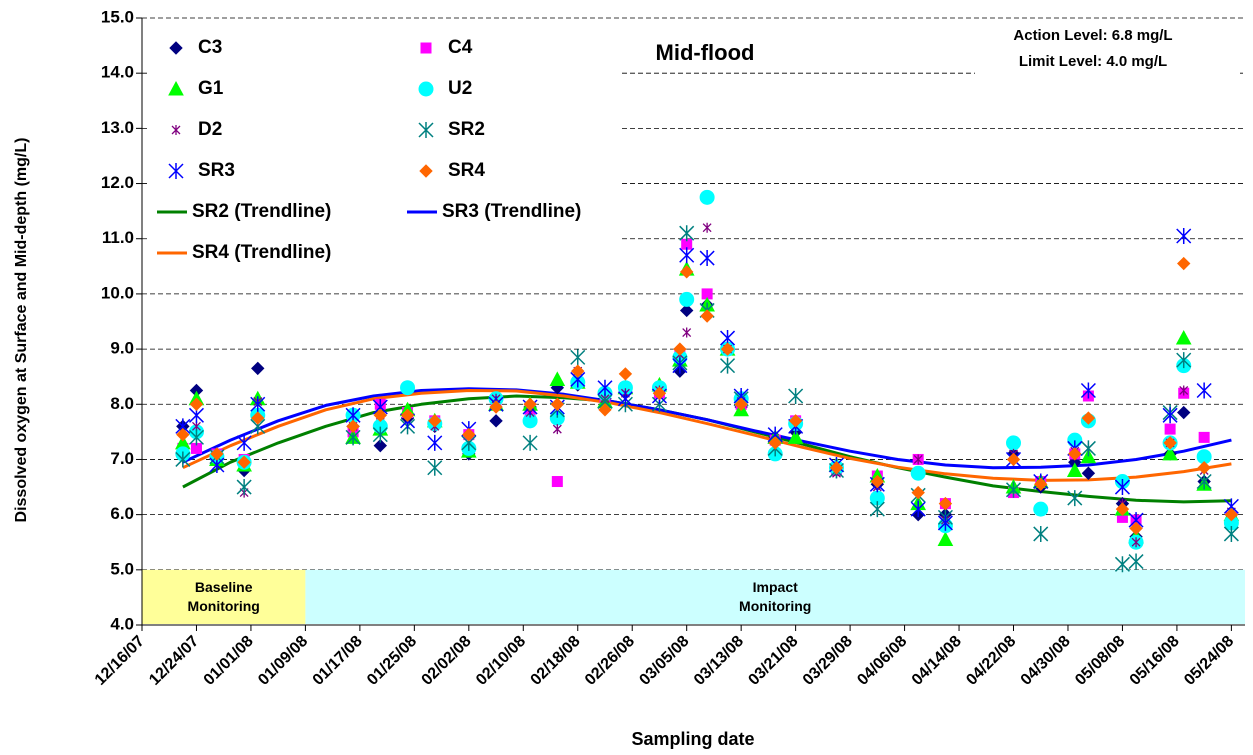 This screenshot has width=1253, height=755. What do you see at coordinates (1093, 61) in the screenshot?
I see `annotation: Limit Level: 4.0 mg/L` at bounding box center [1093, 61].